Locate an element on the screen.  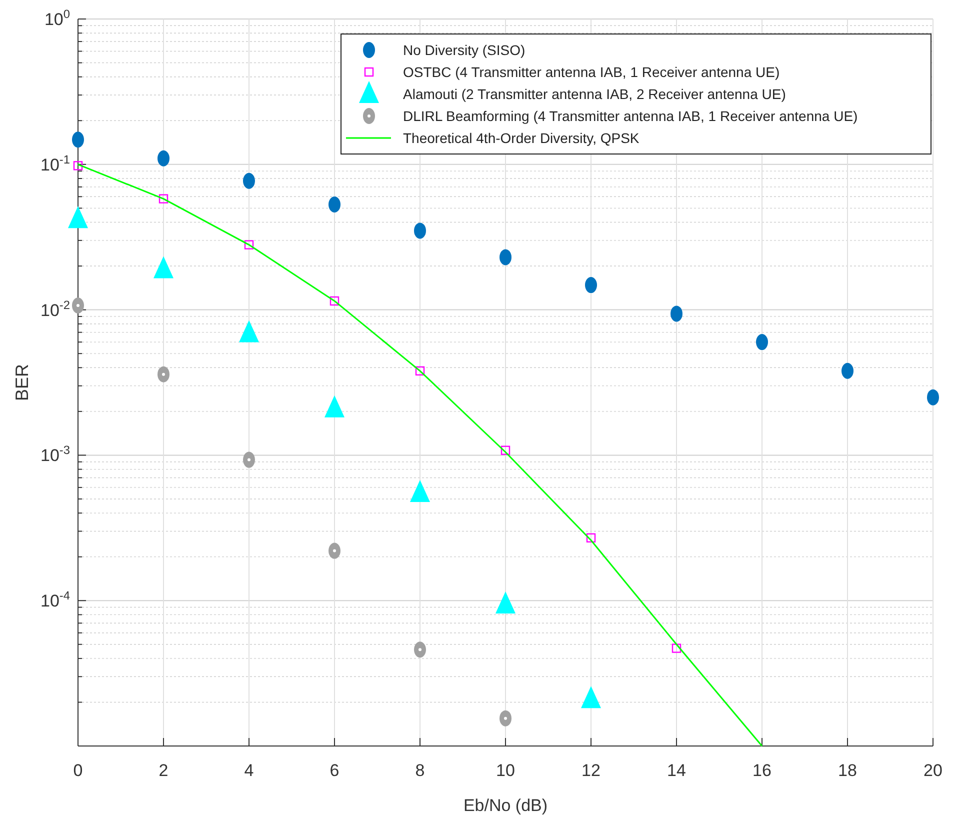
x-tick-label: 12 is located at coordinates (591, 770).